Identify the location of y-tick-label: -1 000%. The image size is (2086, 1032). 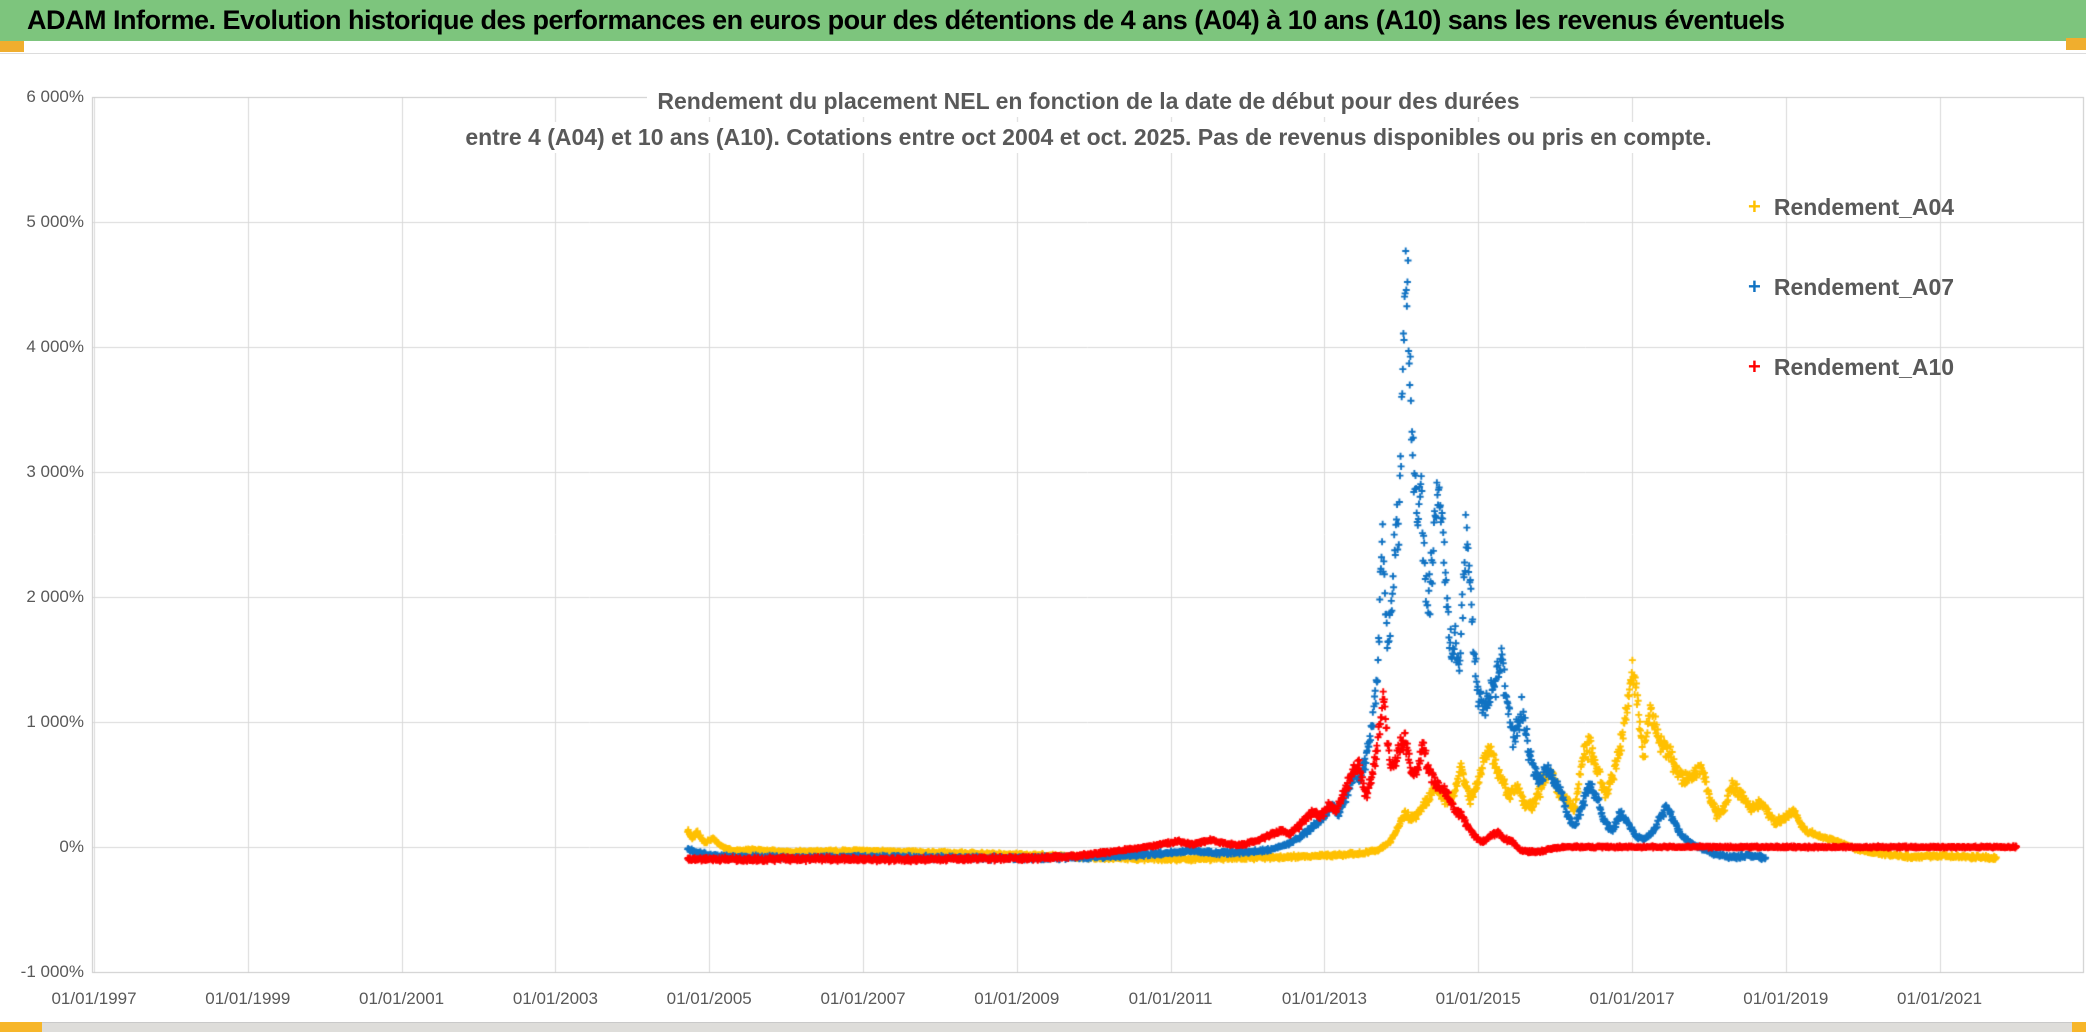
(52, 971).